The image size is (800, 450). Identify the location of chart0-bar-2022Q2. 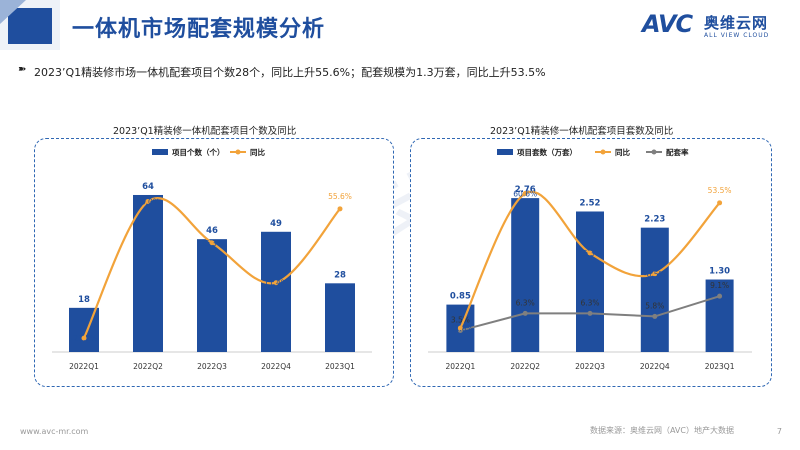
(148, 273).